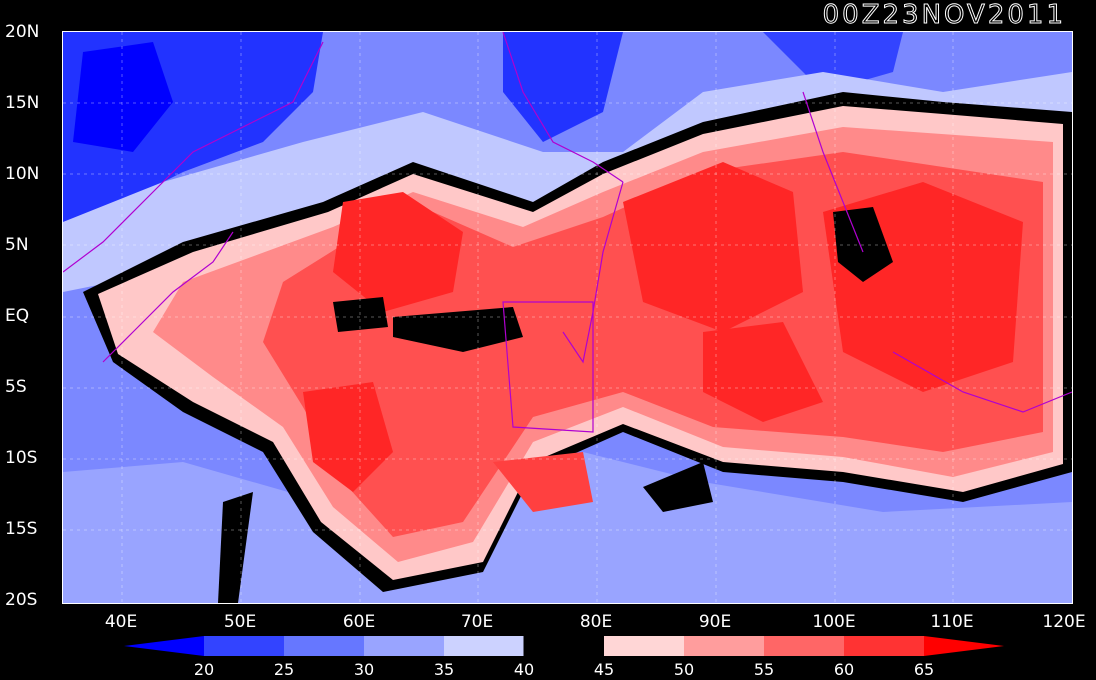 This screenshot has width=1096, height=680. Describe the element at coordinates (204, 669) in the screenshot. I see `colorbar-label-20: 20` at that location.